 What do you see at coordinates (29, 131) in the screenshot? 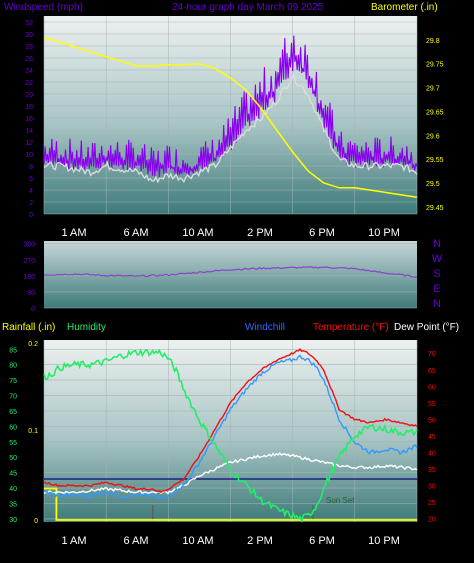
I see `windspeed-tick-label: 14` at bounding box center [29, 131].